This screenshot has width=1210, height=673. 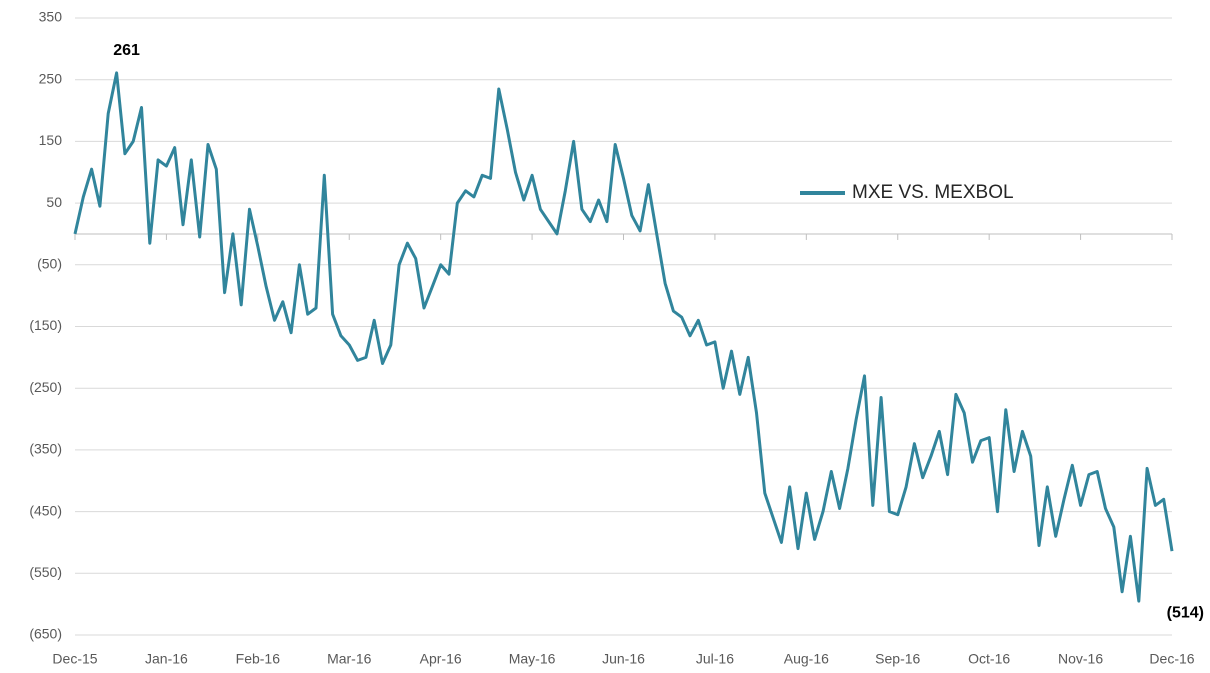 I want to click on y-tick-label: (350), so click(x=45, y=449).